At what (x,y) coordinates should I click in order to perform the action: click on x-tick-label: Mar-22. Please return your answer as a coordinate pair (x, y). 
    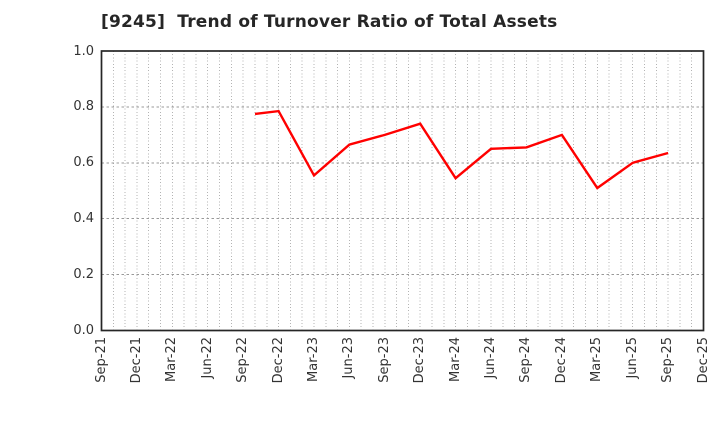
    Looking at the image, I should click on (172, 359).